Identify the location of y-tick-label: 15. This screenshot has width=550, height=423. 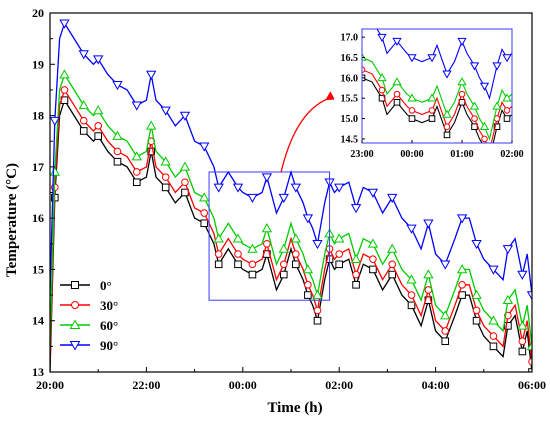
(38, 269).